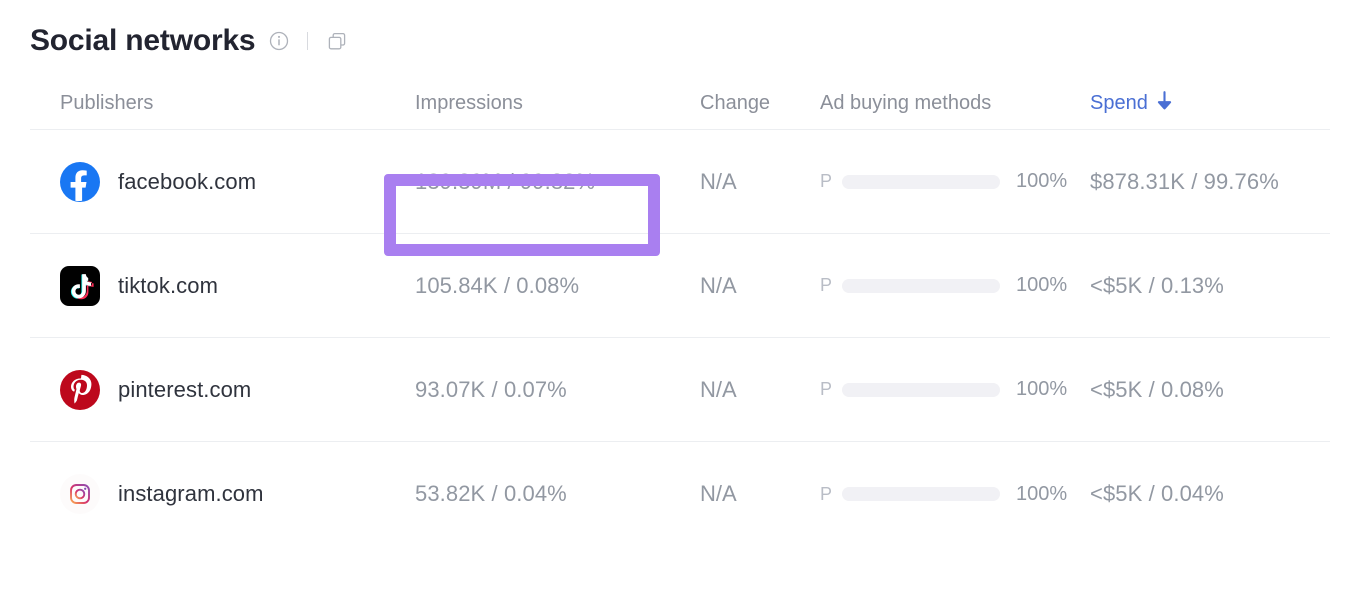 This screenshot has height=614, width=1356. What do you see at coordinates (1157, 493) in the screenshot?
I see `cell-spend: <$5K / 0.04%` at bounding box center [1157, 493].